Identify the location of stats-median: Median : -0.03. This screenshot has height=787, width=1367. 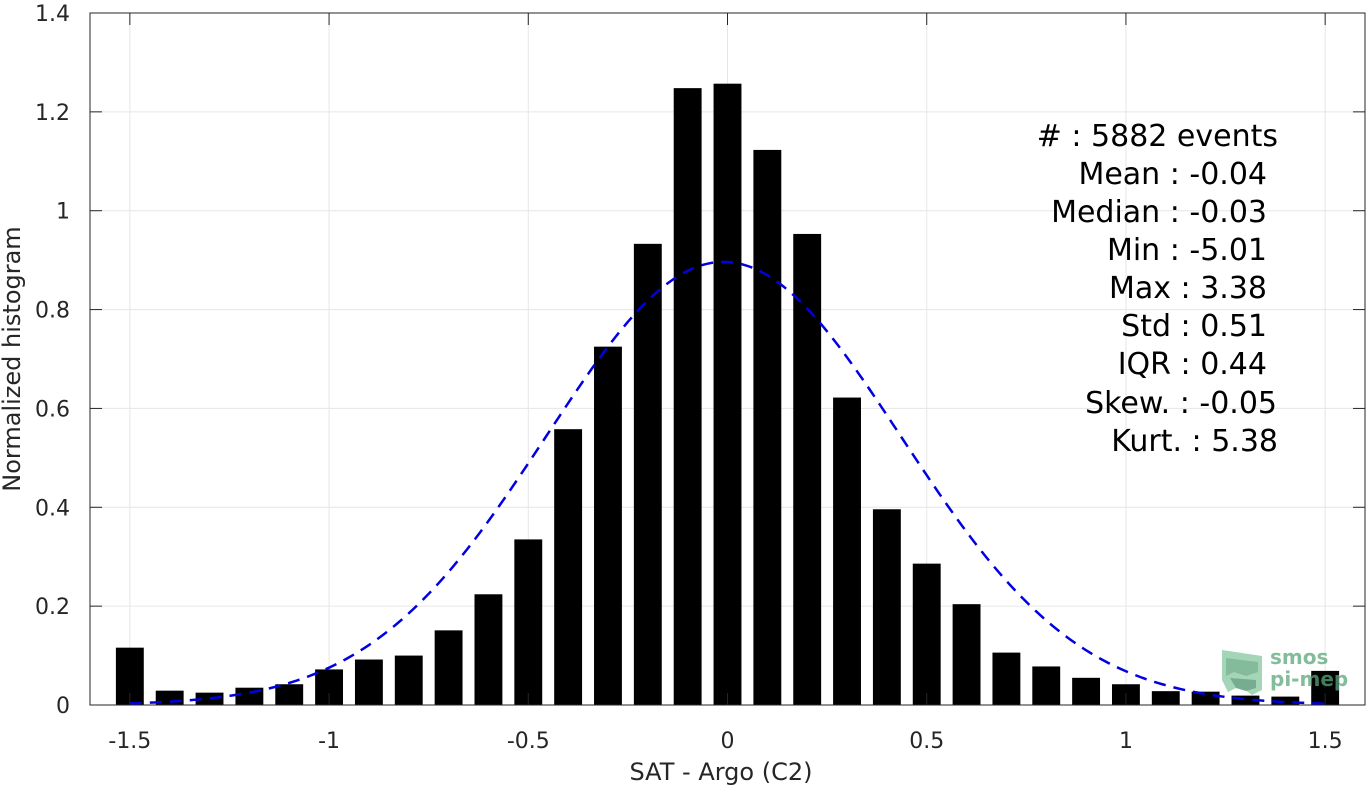
(1159, 212).